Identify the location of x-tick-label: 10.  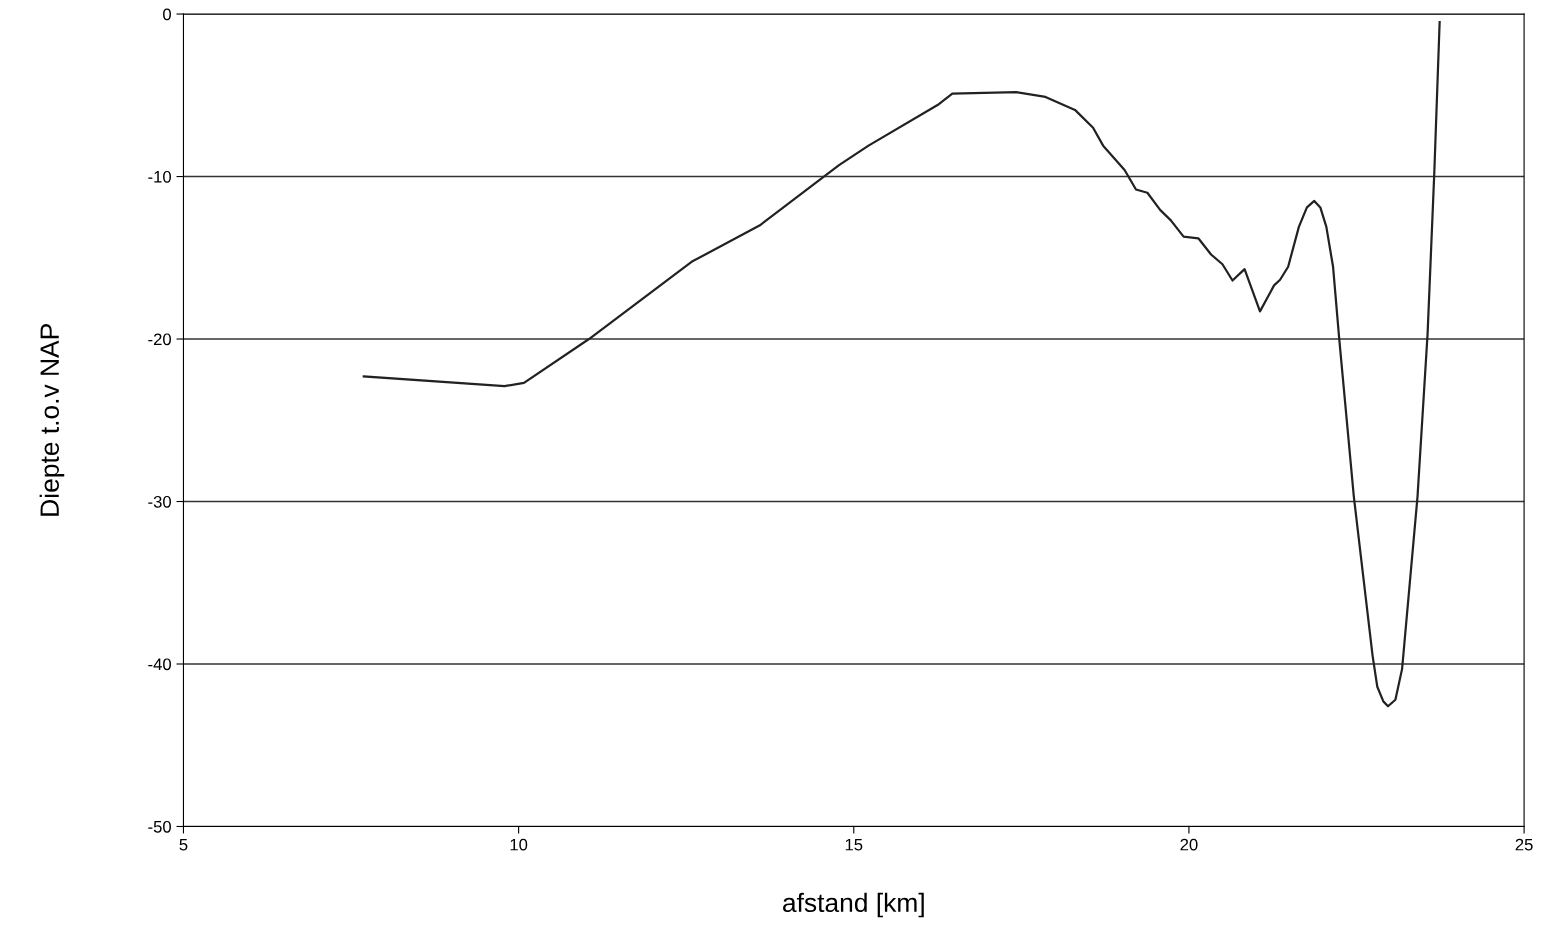
(519, 844).